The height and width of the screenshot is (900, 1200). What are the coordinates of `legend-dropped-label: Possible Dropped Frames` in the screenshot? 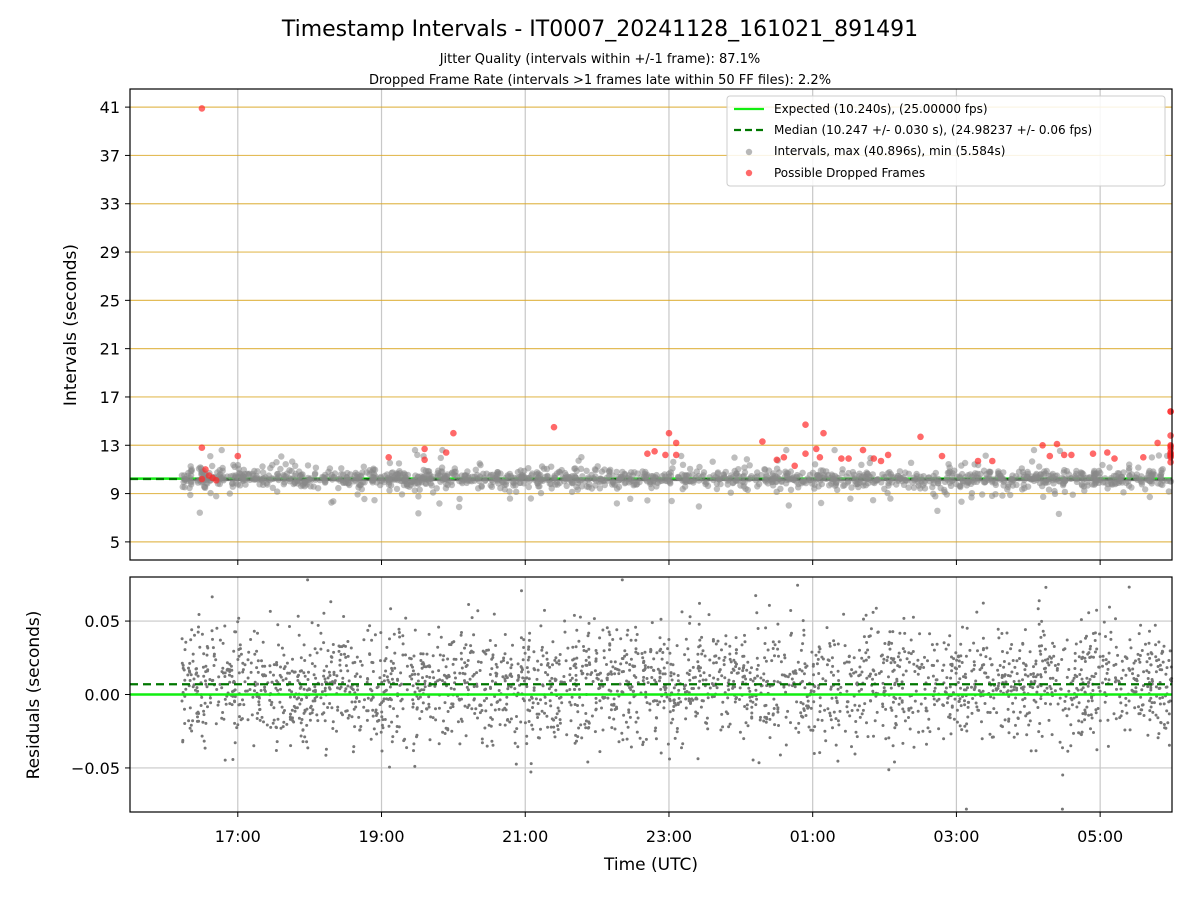 It's located at (849, 173).